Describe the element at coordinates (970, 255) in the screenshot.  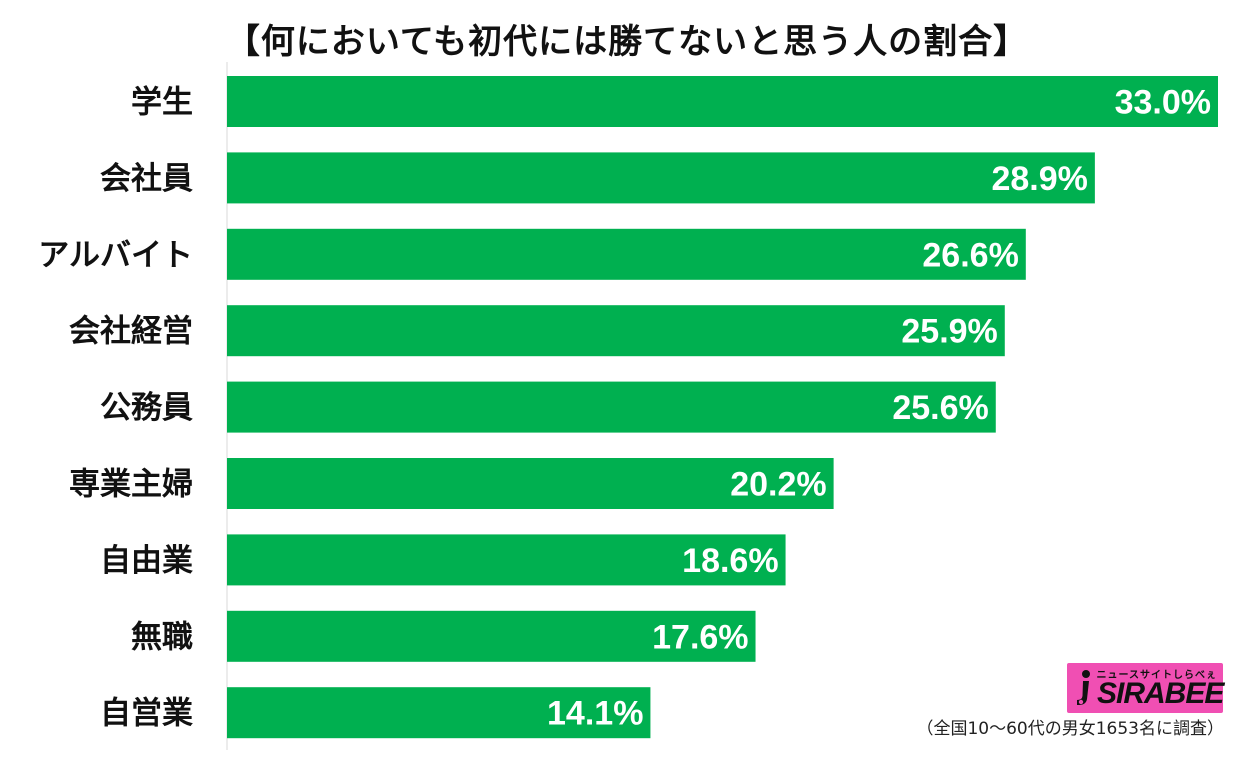
I see `value-label: 26.6%` at that location.